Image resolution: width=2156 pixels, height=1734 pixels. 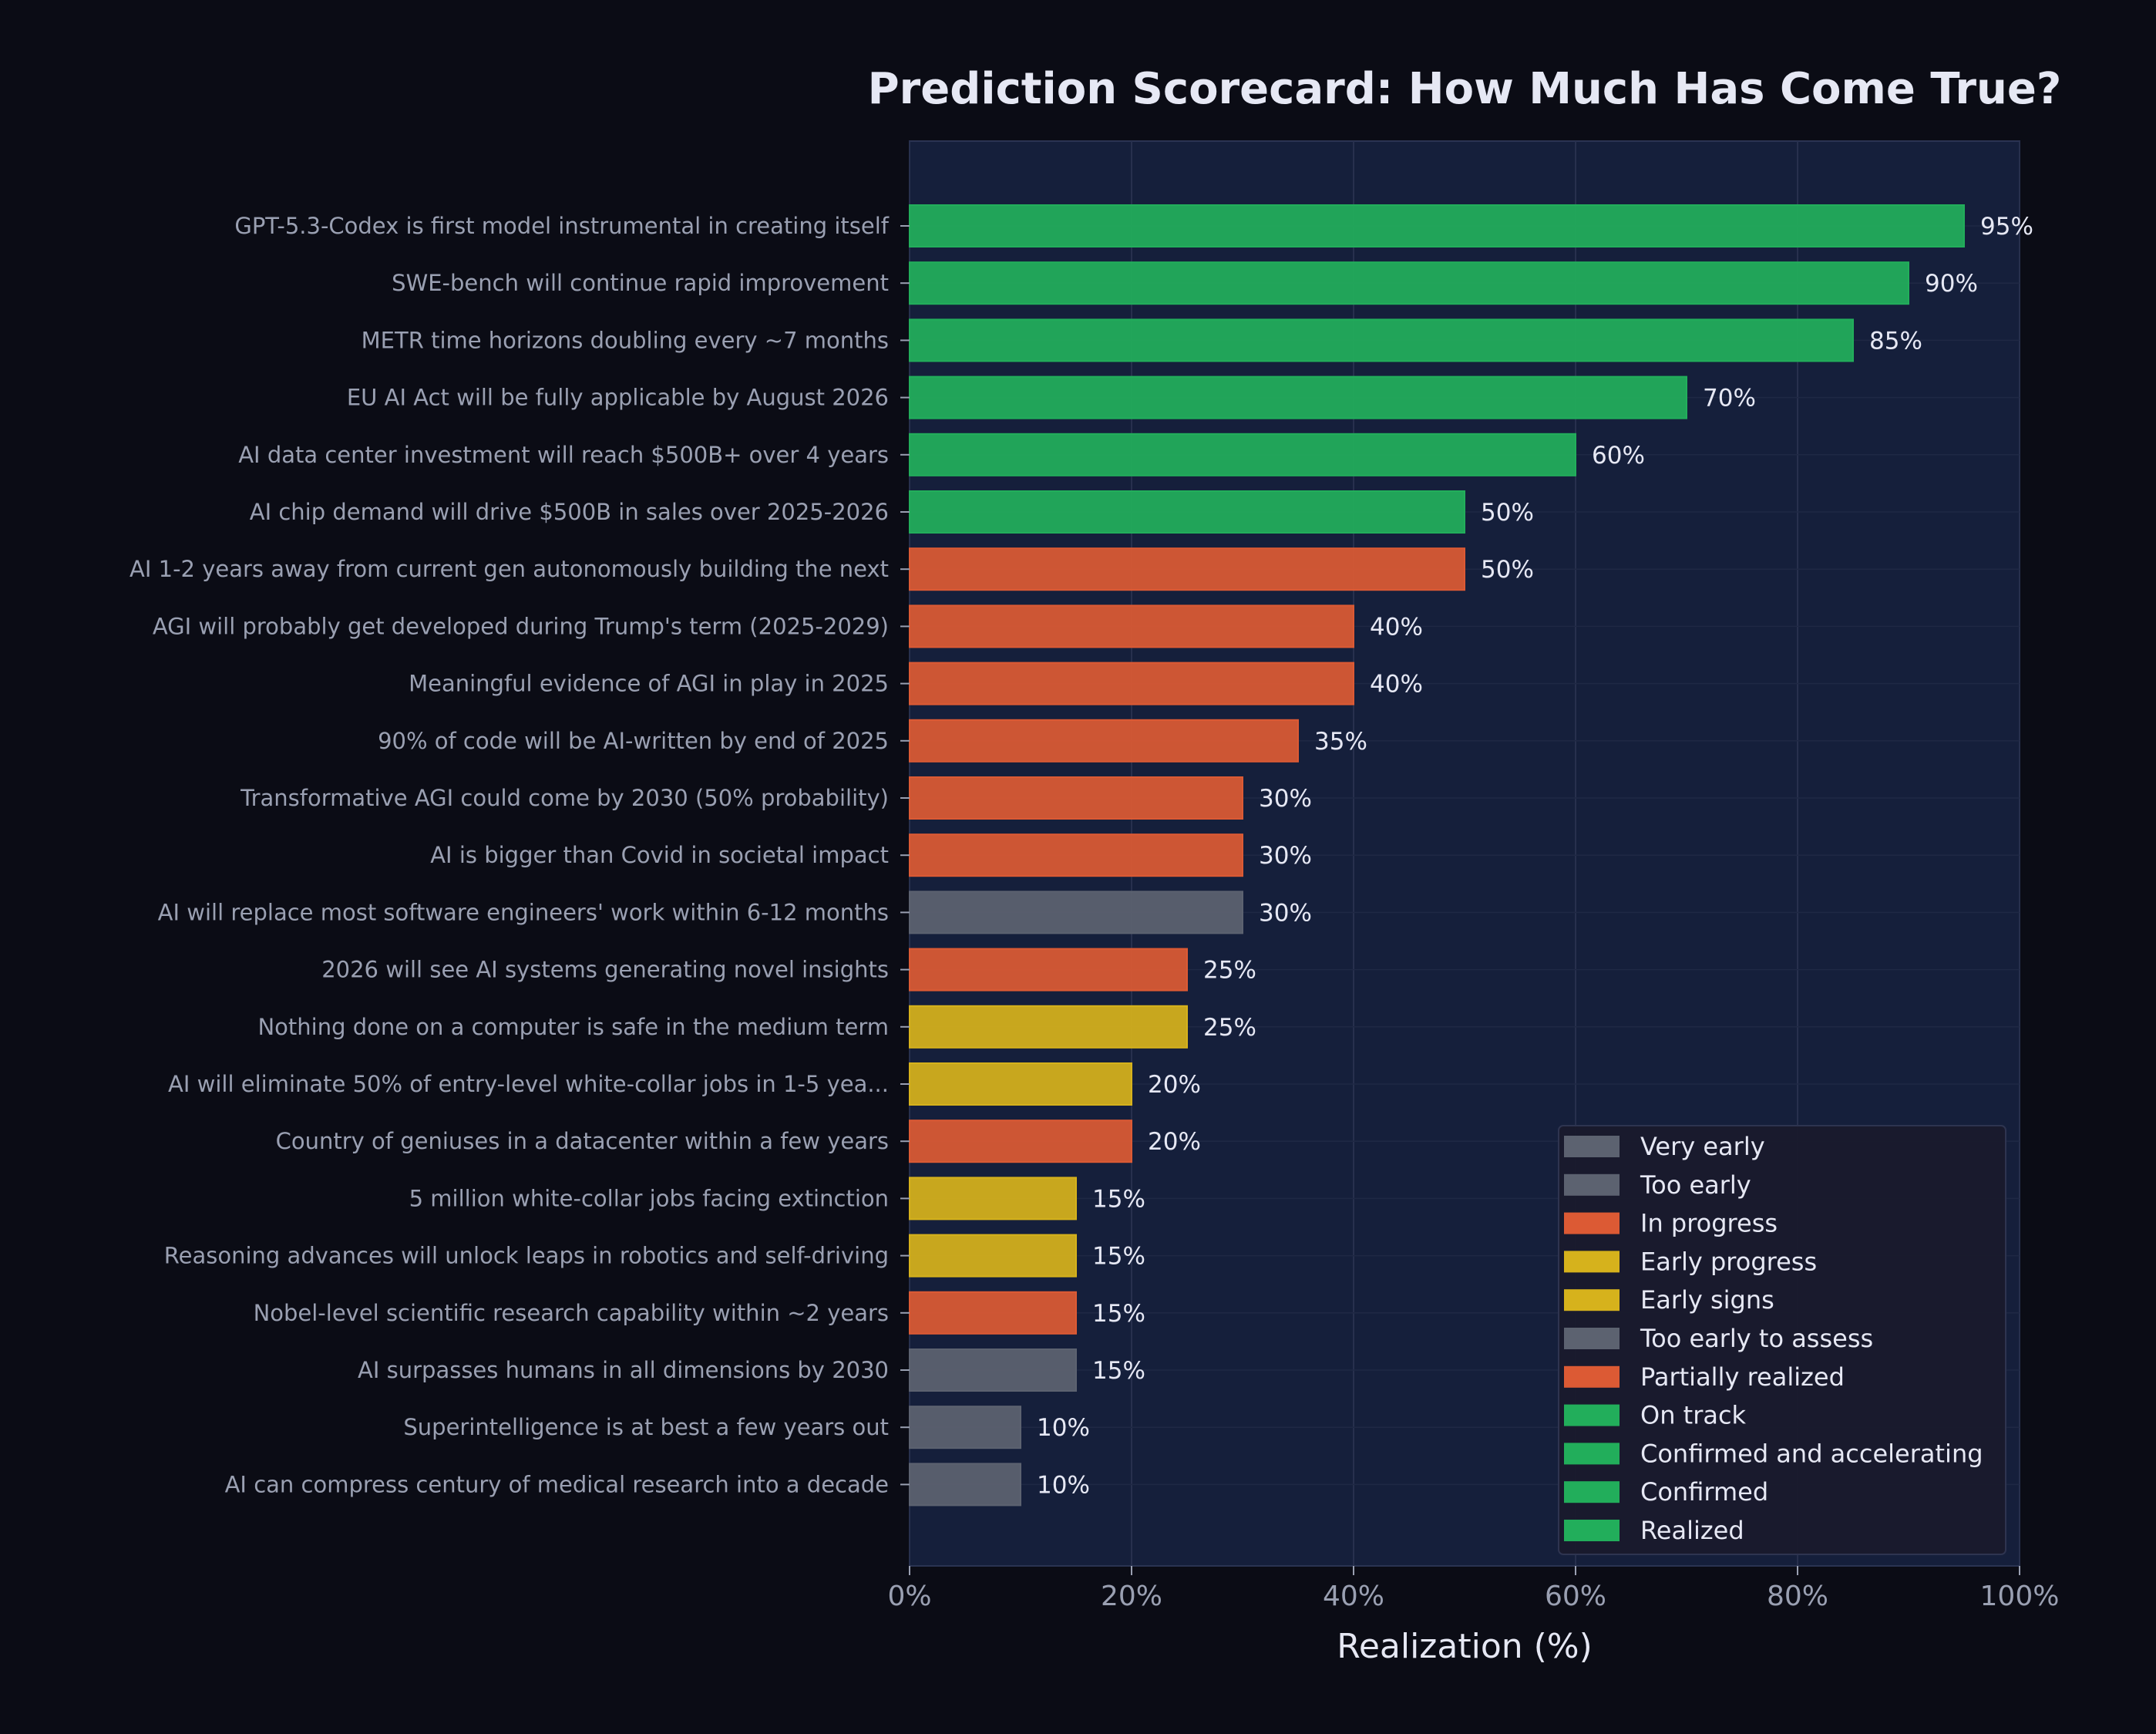 What do you see at coordinates (1952, 284) in the screenshot?
I see `bar-value-label: 90%` at bounding box center [1952, 284].